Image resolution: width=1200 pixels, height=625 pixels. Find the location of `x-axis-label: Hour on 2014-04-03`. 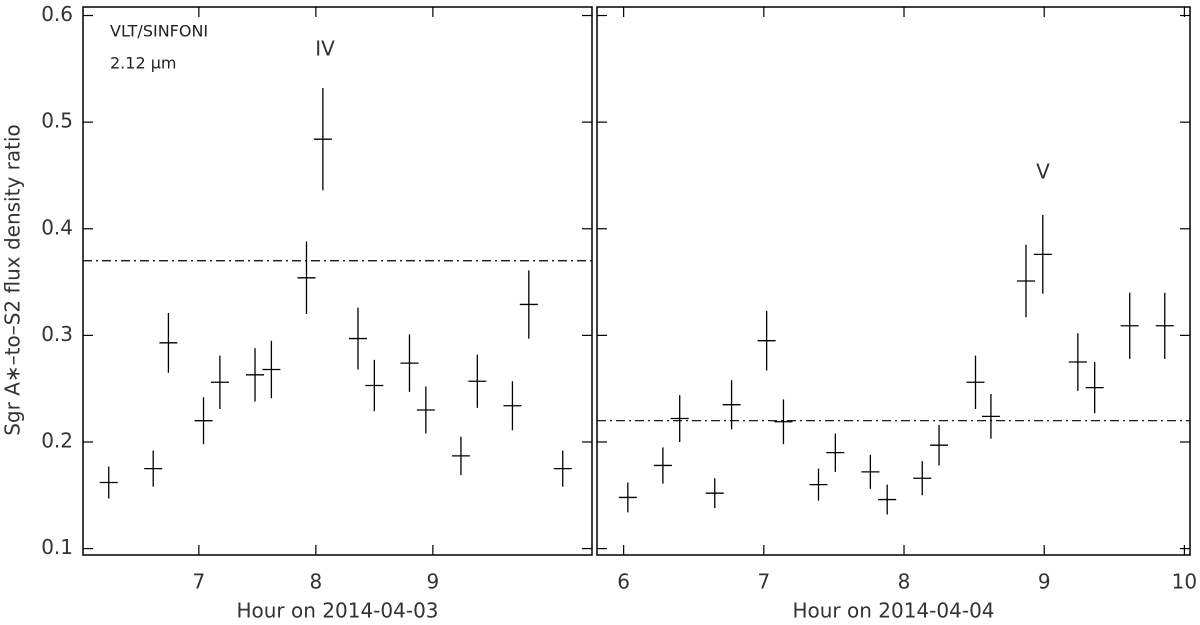

x-axis-label: Hour on 2014-04-03 is located at coordinates (337, 611).